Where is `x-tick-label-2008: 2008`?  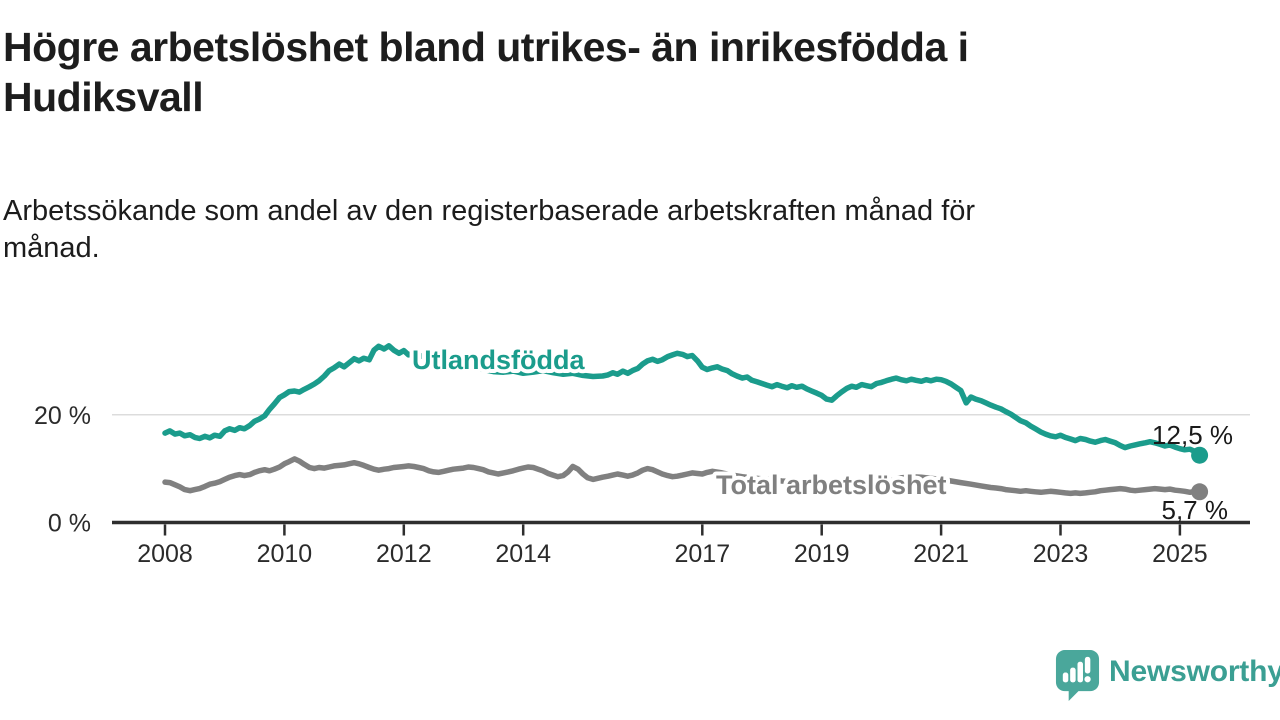
x-tick-label-2008: 2008 is located at coordinates (165, 554).